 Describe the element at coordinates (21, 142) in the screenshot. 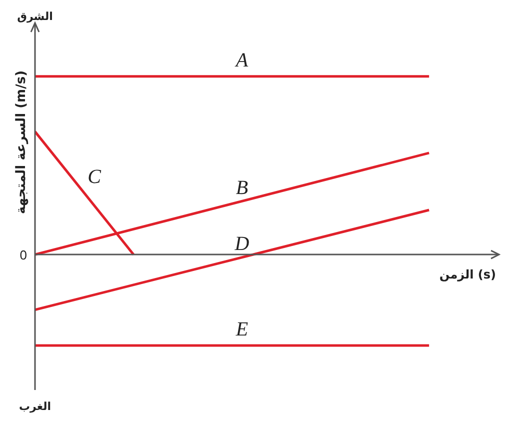

I see `y-axis-title: السرعة المتجهة (m/s)` at that location.